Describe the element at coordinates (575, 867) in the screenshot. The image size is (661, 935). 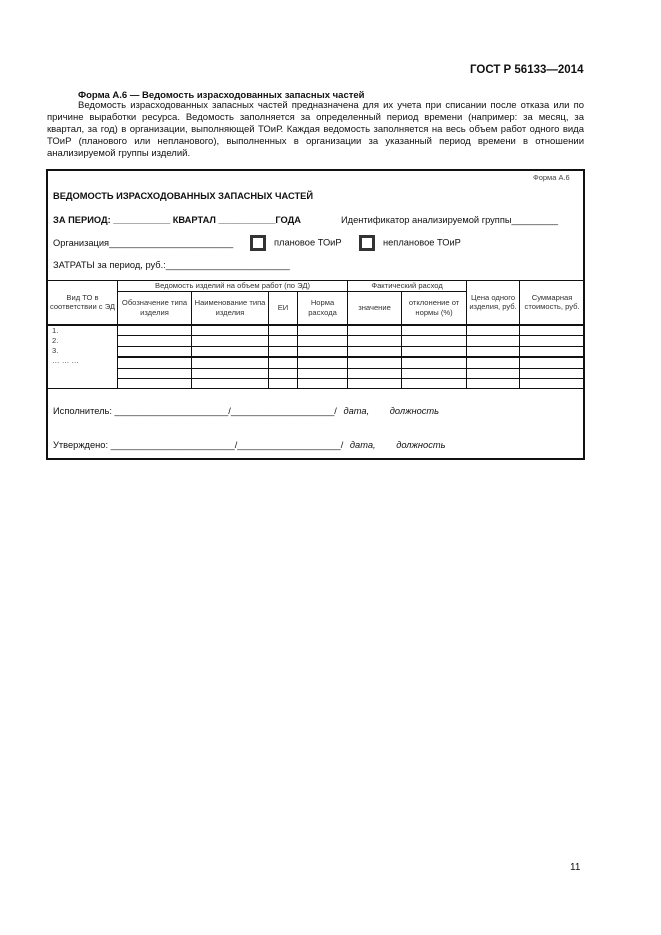
I see `page-number: 11` at that location.